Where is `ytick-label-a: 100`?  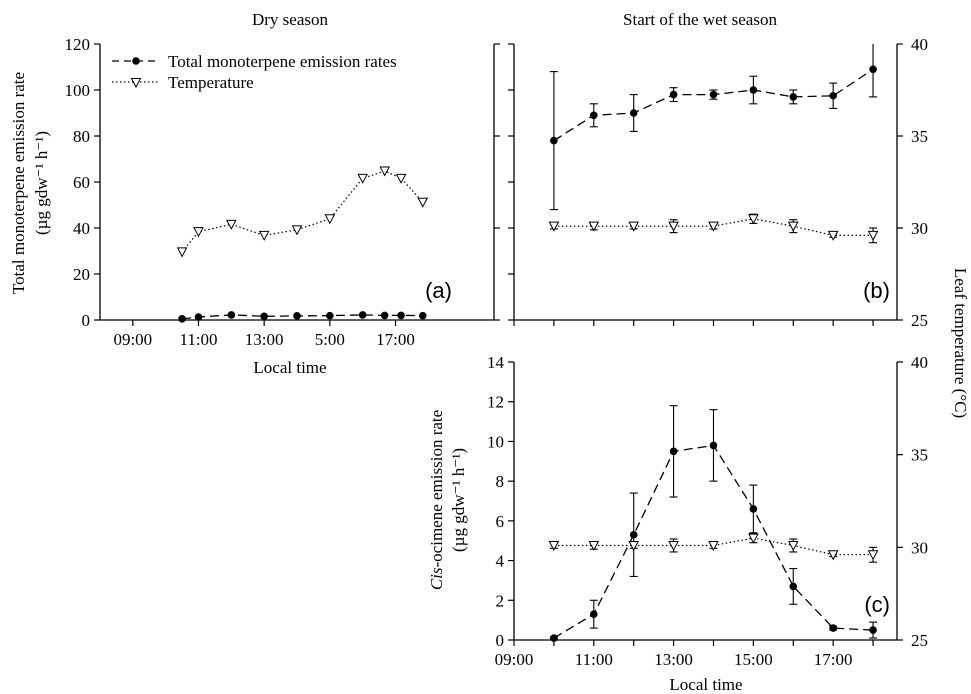 ytick-label-a: 100 is located at coordinates (78, 90).